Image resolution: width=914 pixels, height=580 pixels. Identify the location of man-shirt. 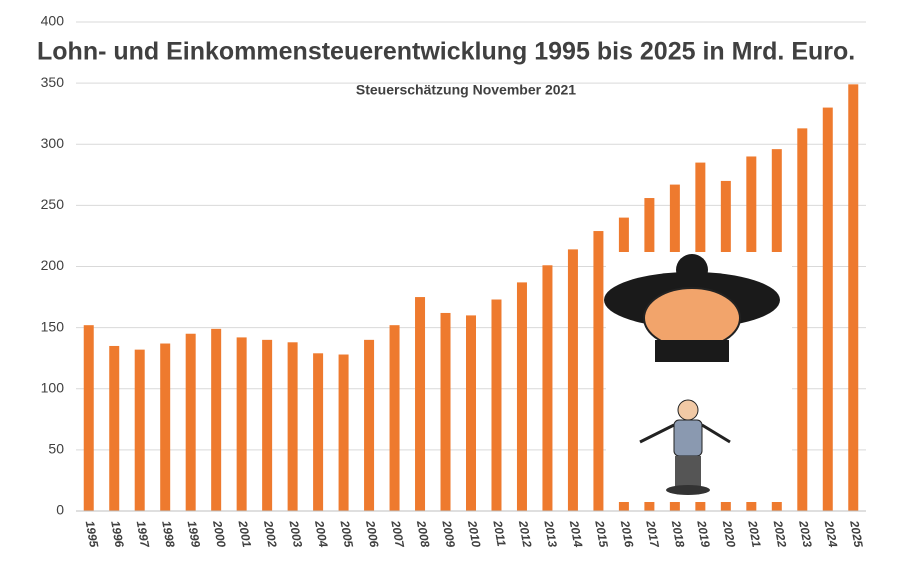
(688, 438).